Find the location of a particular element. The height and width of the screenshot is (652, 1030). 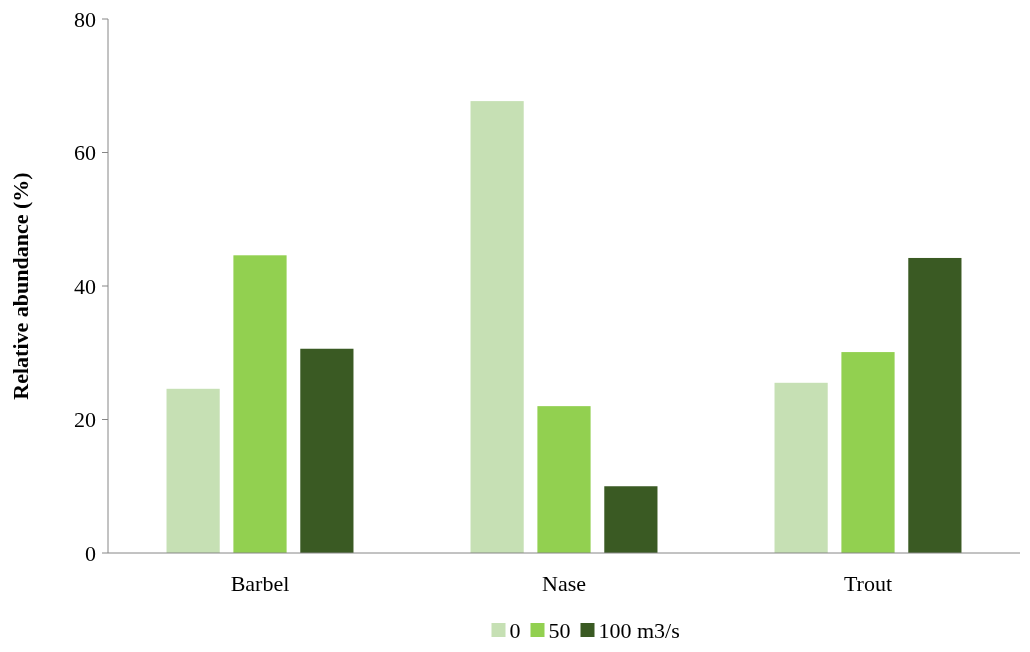

y-axis-title: Relative abundance (%) is located at coordinates (20, 286).